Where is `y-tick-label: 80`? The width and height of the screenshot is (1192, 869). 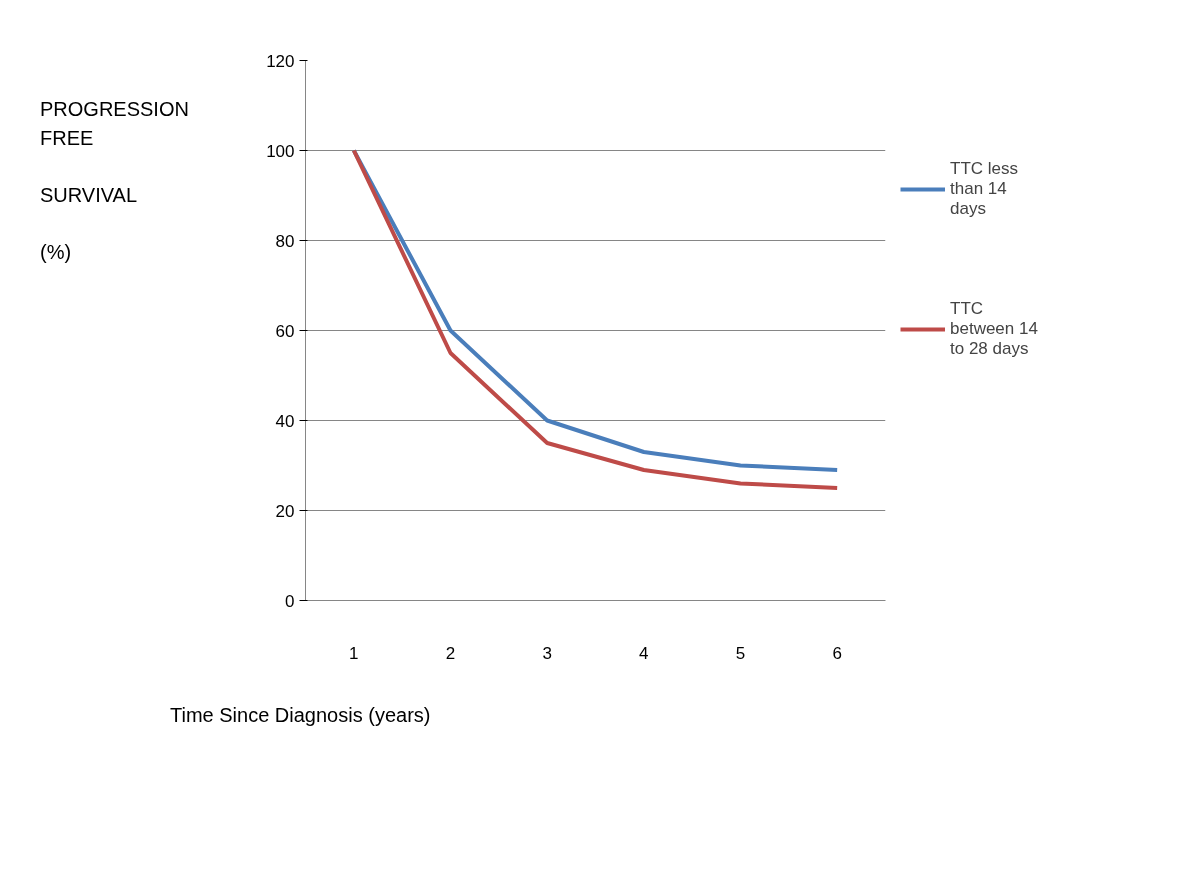
y-tick-label: 80 is located at coordinates (285, 241).